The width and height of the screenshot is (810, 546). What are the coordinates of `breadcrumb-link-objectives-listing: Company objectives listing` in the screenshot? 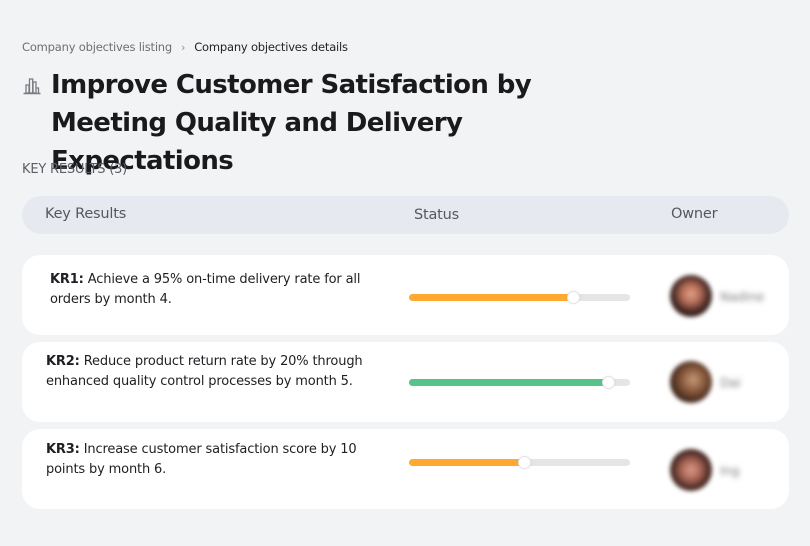 It's located at (97, 47).